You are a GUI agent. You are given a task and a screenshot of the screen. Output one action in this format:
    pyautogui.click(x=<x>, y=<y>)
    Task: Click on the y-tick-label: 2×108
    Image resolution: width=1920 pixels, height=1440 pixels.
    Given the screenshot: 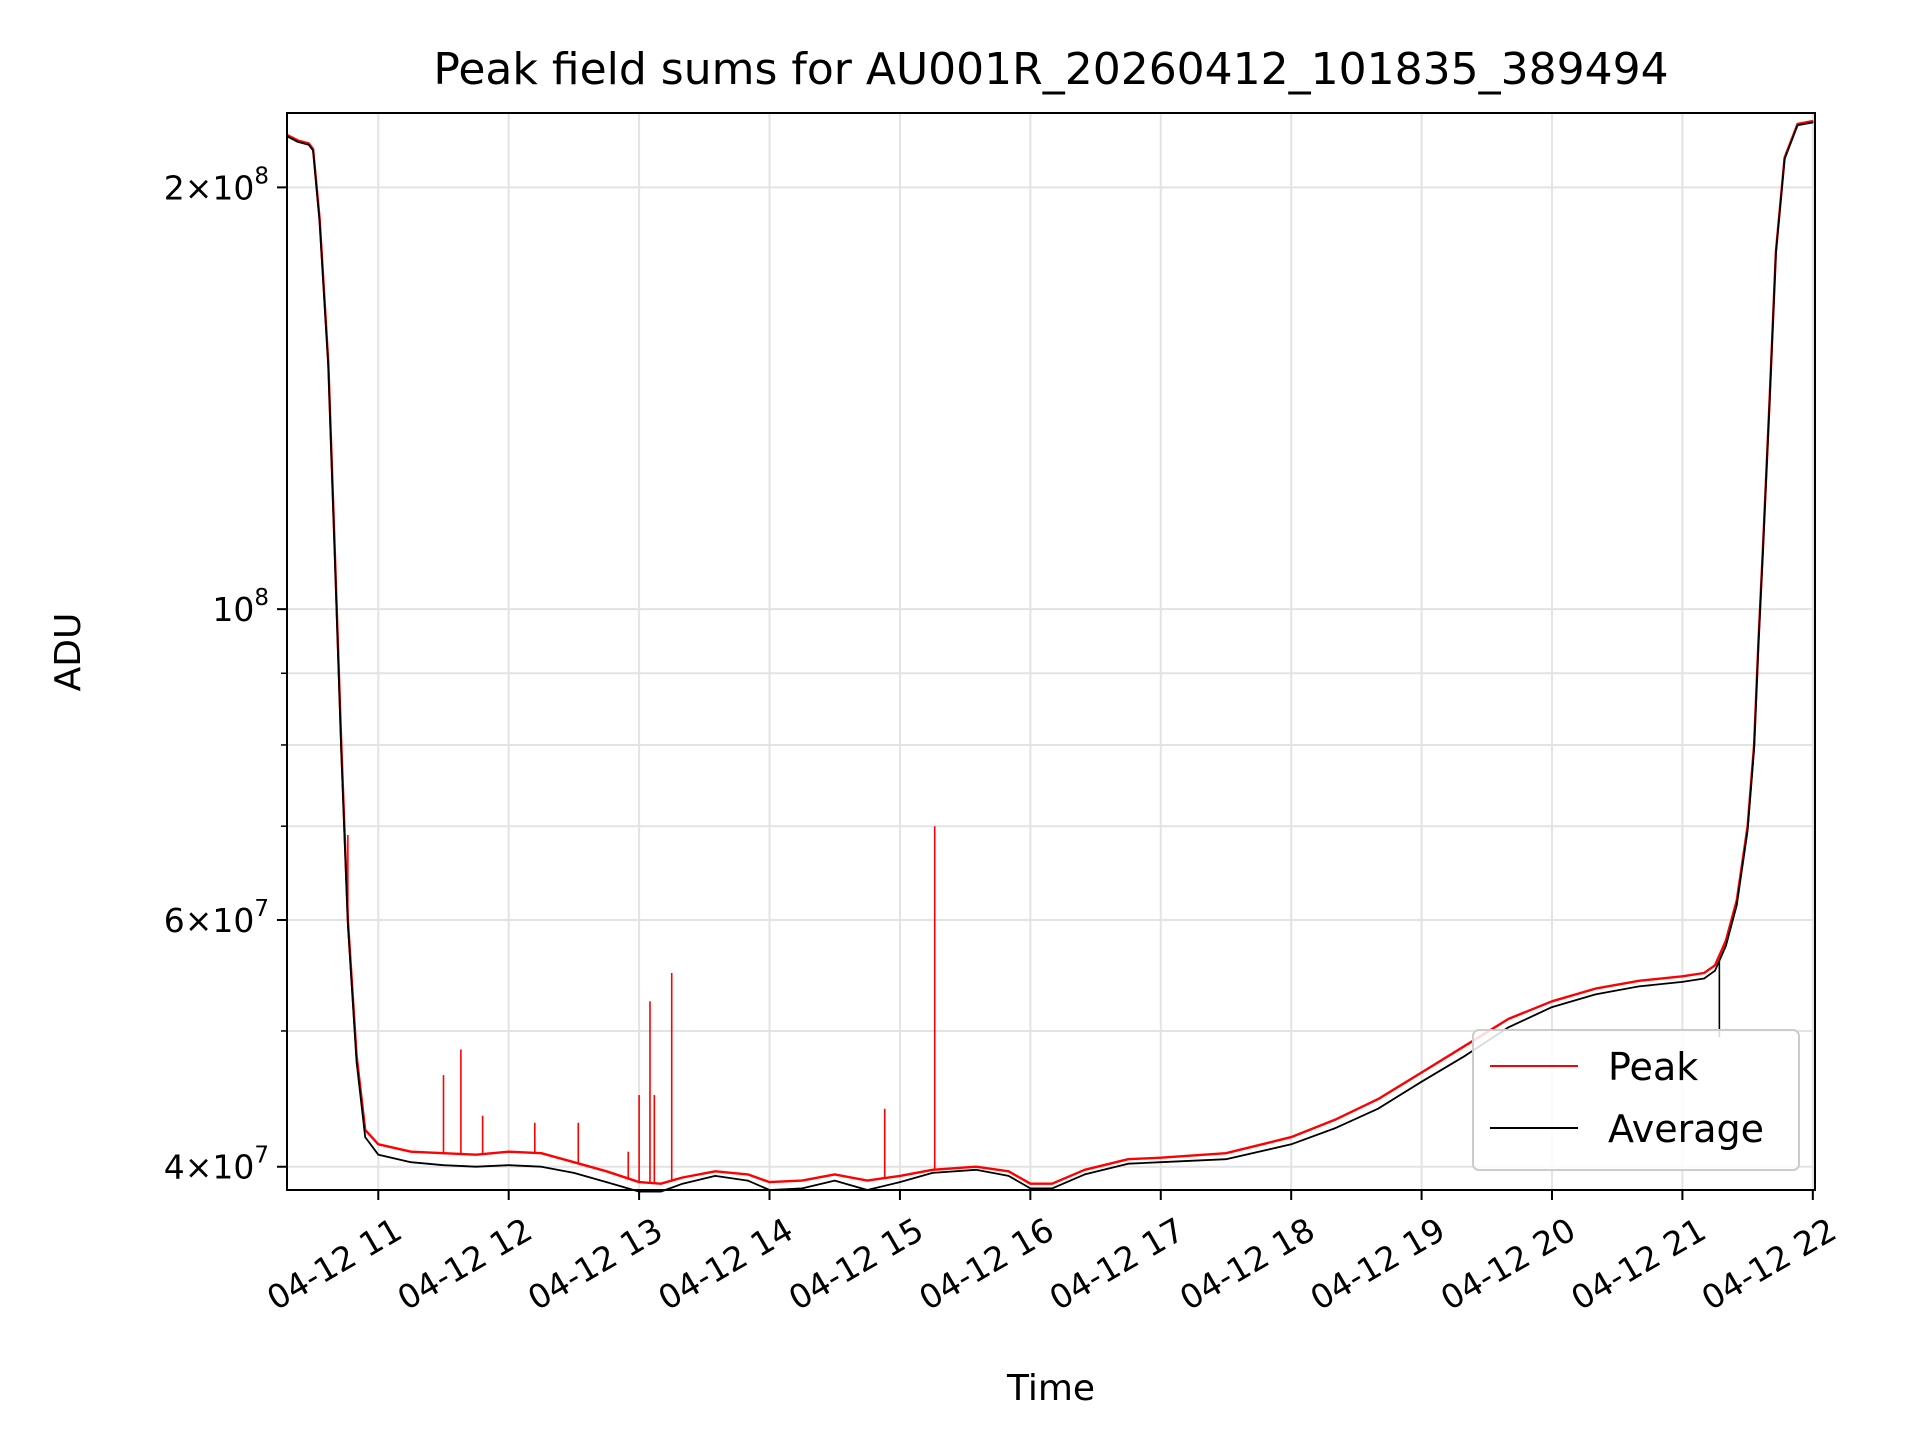 What is the action you would take?
    pyautogui.click(x=216, y=185)
    